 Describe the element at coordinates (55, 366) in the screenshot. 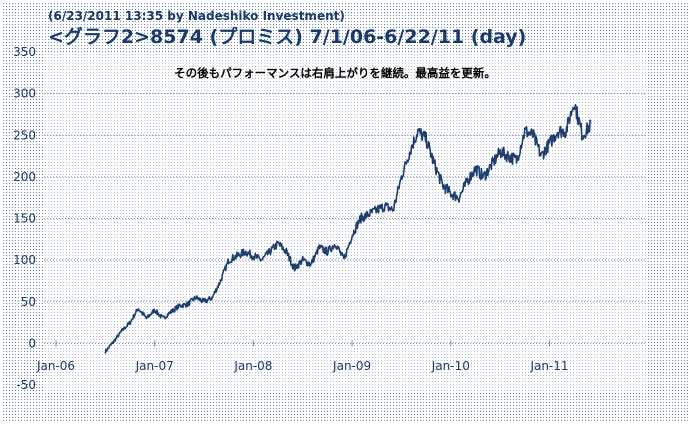

I see `x-tick-label: Jan-06` at that location.